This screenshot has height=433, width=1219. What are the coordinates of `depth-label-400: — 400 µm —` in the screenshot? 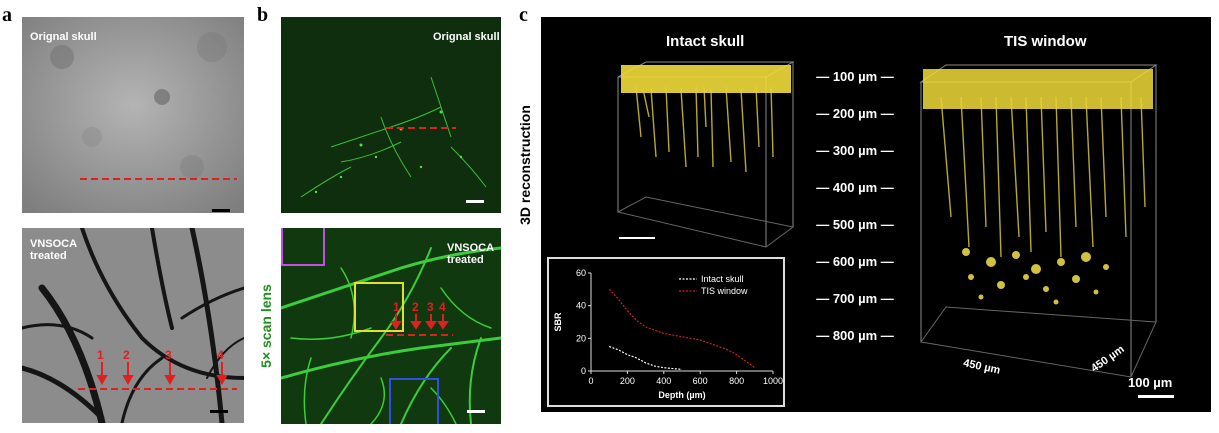 It's located at (855, 187).